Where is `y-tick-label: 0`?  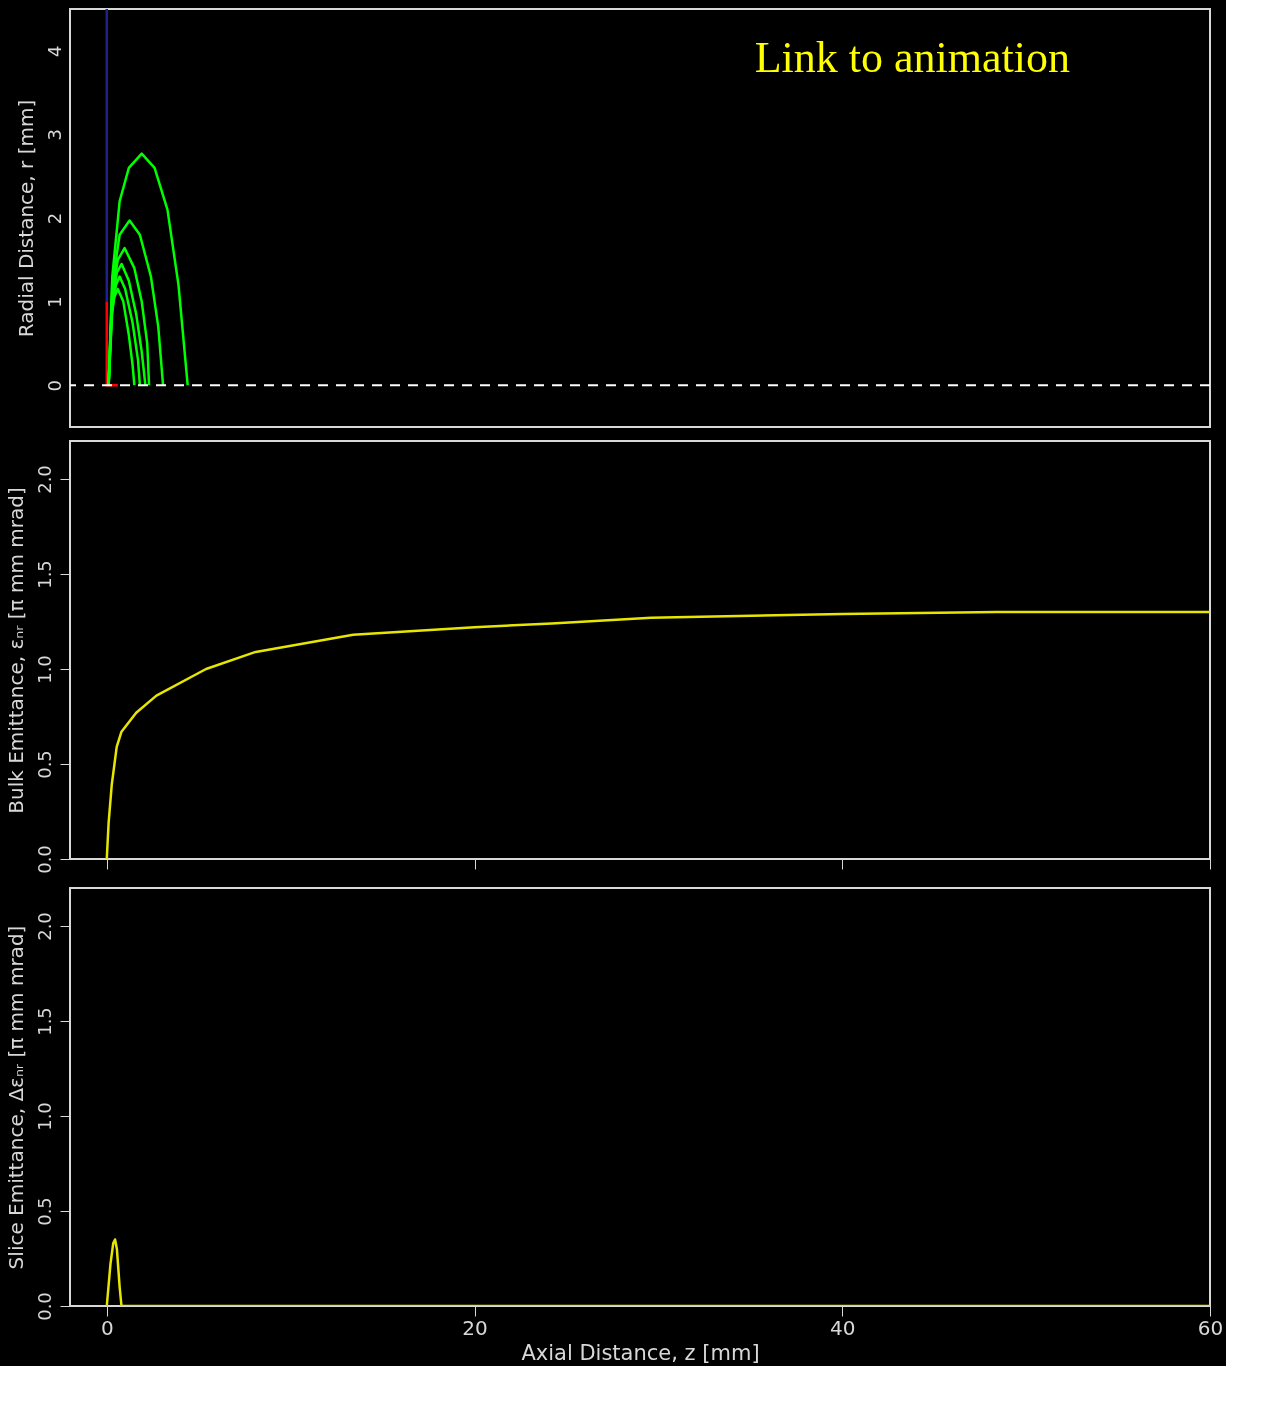
y-tick-label: 0 is located at coordinates (54, 385).